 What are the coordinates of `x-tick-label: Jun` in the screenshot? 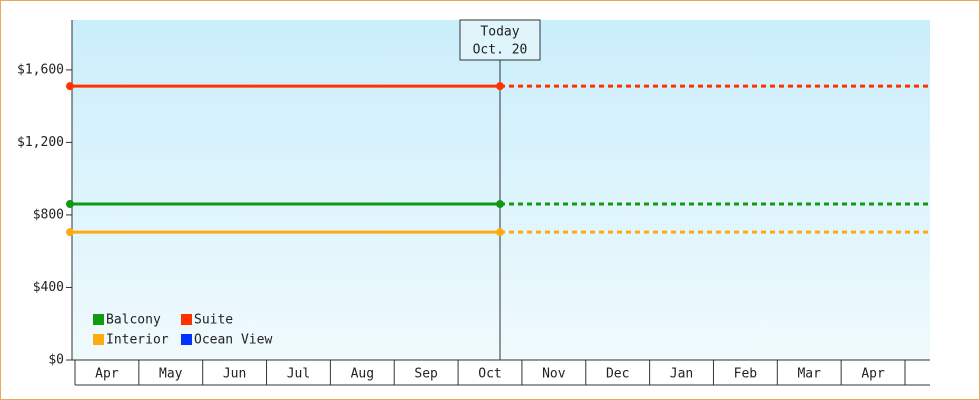 It's located at (234, 374).